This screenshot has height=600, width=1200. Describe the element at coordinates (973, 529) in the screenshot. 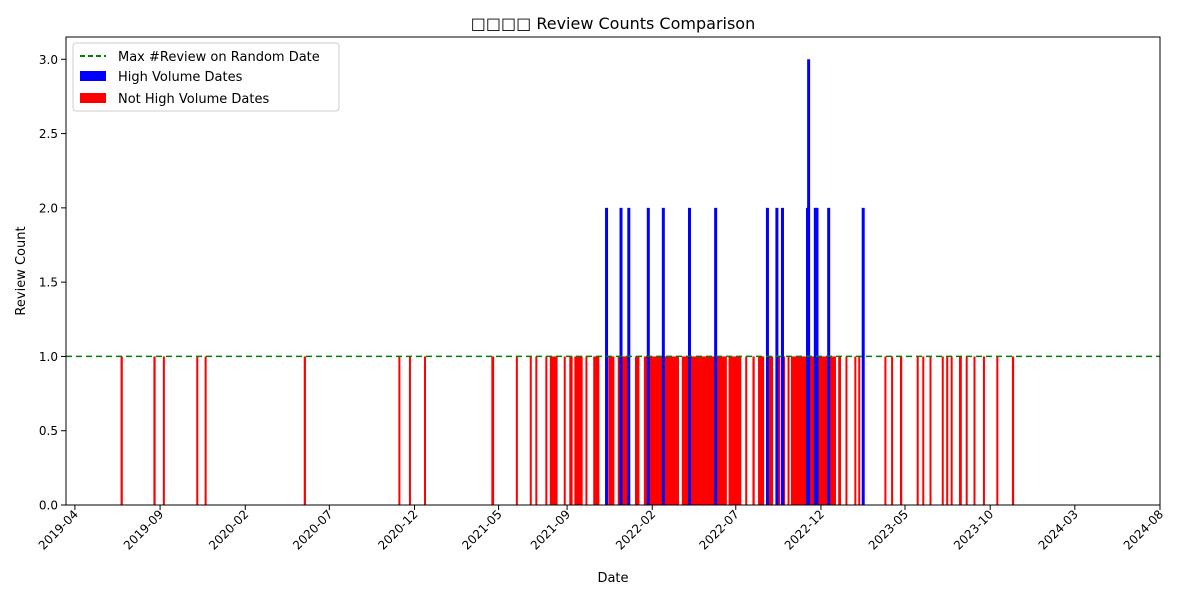

I see `x-tick-label: 2023-10` at that location.